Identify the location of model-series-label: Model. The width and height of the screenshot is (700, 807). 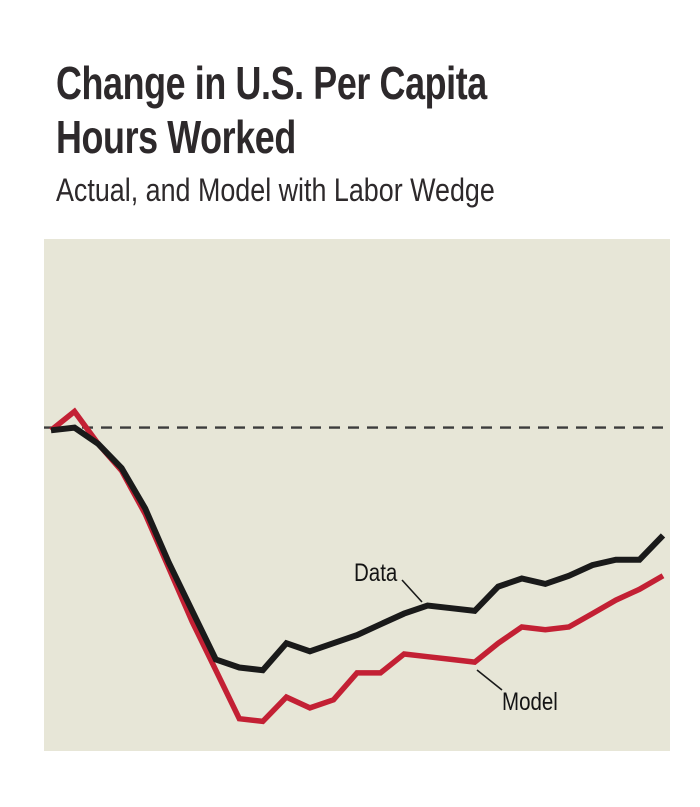
(530, 702).